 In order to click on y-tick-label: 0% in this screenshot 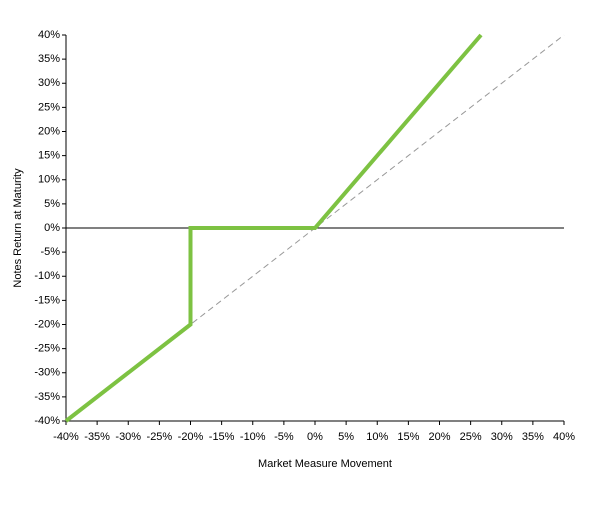, I will do `click(52, 228)`.